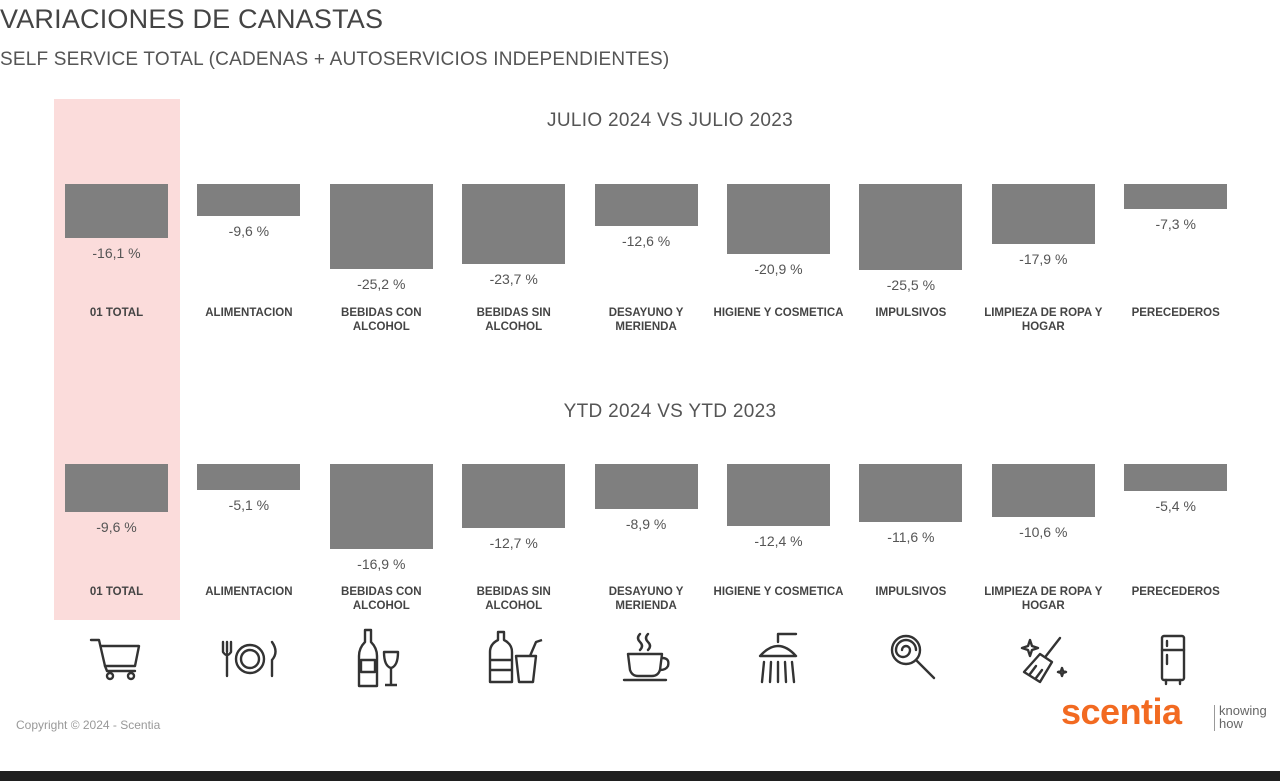  Describe the element at coordinates (646, 241) in the screenshot. I see `chart-1-data-label: -12,6 %` at that location.